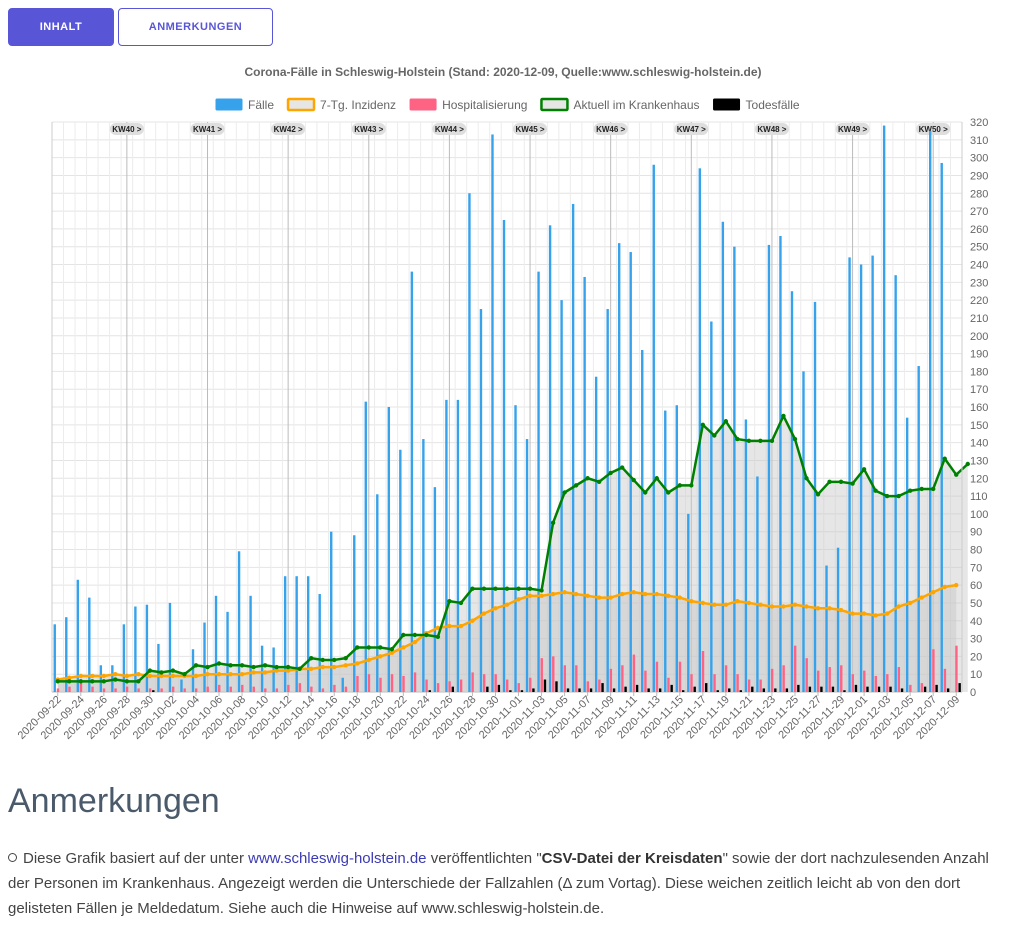 This screenshot has width=1024, height=946. I want to click on y-tick-label: 20, so click(976, 657).